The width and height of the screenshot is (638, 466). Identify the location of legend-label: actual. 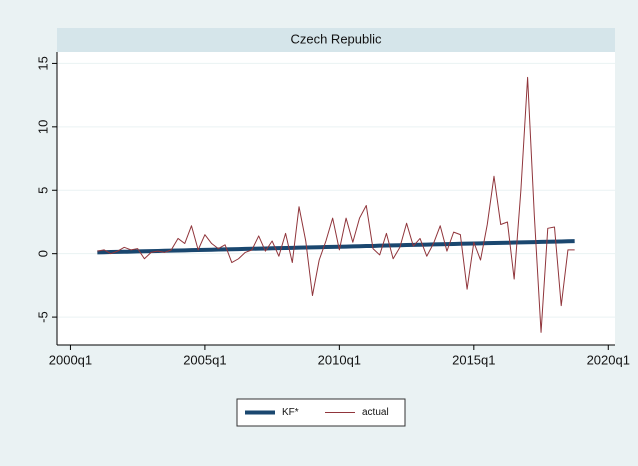
(375, 412).